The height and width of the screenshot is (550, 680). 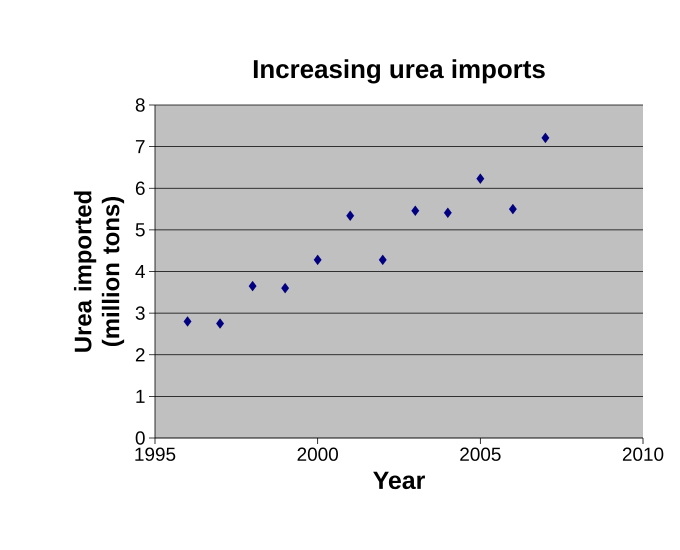 What do you see at coordinates (99, 271) in the screenshot?
I see `y-axis-title: Urea imported (million tons)` at bounding box center [99, 271].